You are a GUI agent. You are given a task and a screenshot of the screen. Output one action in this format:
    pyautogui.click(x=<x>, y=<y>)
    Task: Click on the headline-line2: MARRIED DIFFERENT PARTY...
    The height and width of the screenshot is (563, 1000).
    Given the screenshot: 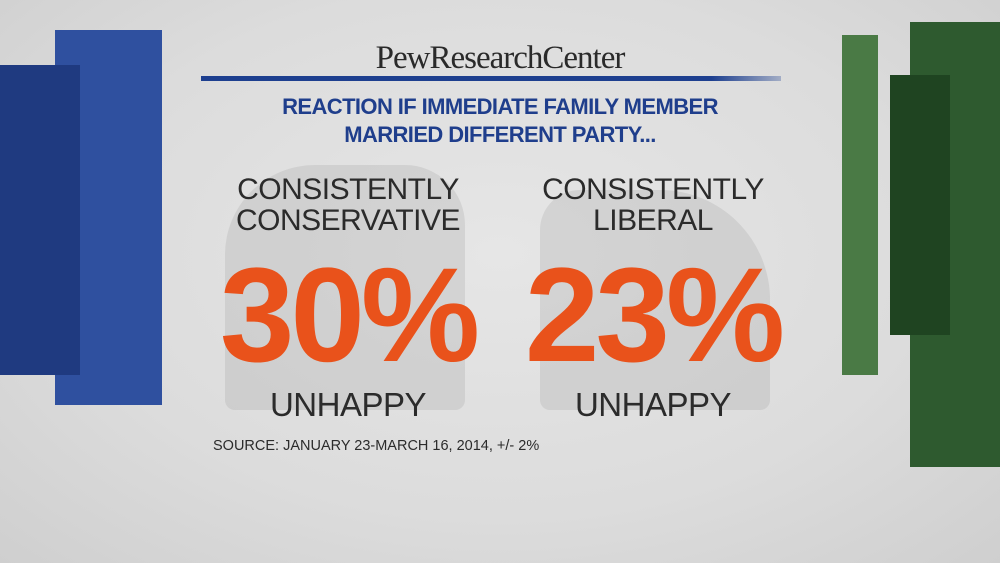 What is the action you would take?
    pyautogui.click(x=500, y=134)
    